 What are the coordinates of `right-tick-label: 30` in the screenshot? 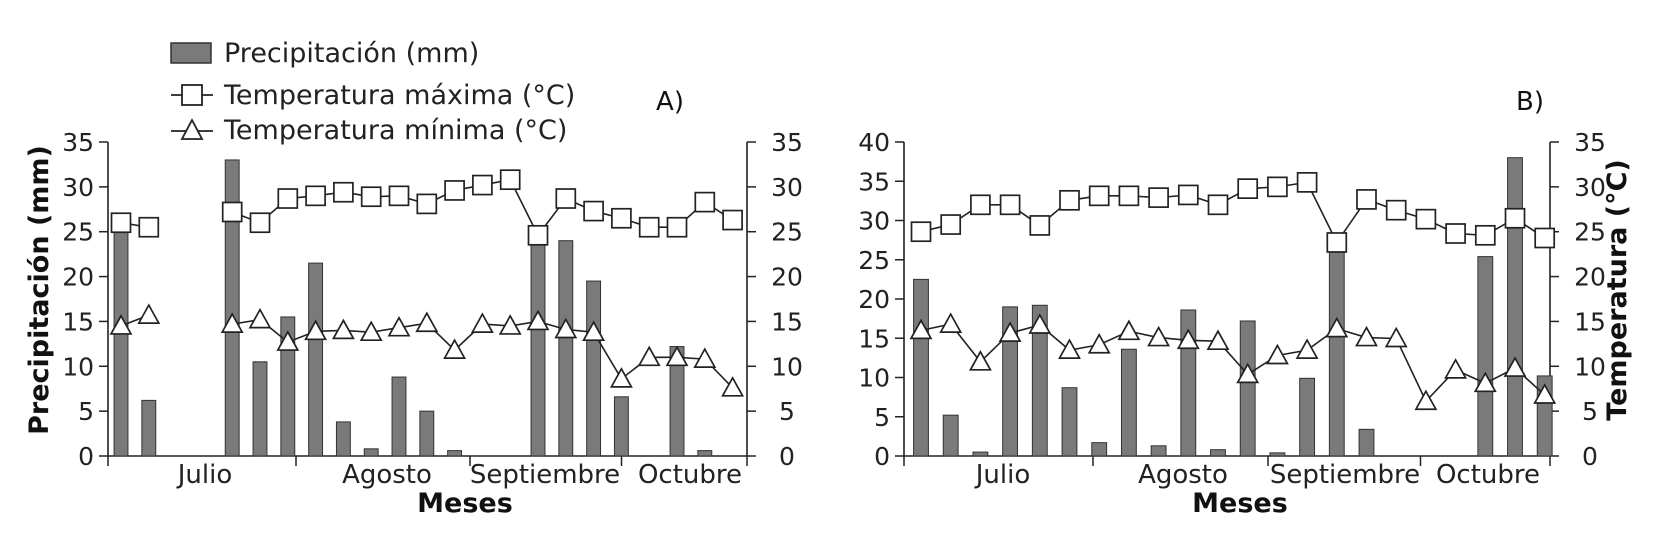 It's located at (1590, 187).